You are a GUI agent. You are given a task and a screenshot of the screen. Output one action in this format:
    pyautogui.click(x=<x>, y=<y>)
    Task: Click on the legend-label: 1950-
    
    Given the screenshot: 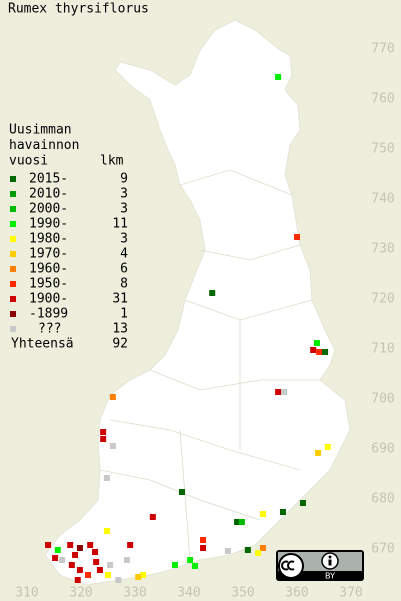 What is the action you would take?
    pyautogui.click(x=48, y=284)
    